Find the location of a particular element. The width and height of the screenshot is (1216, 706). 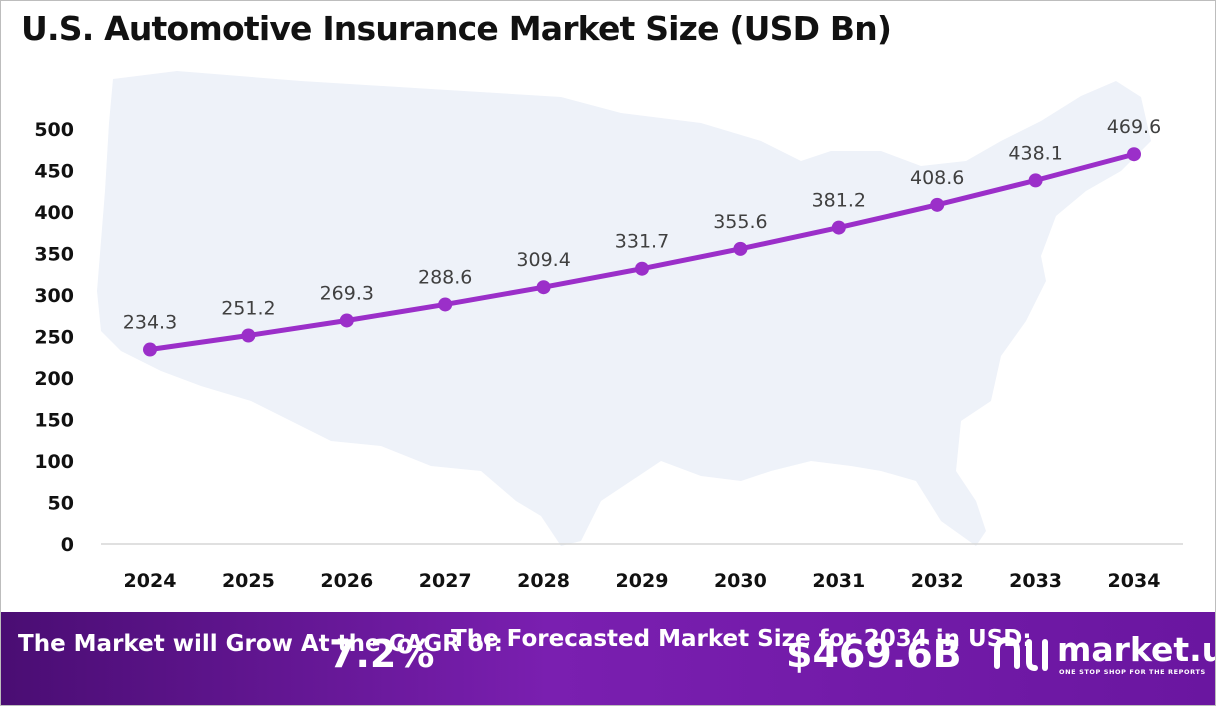

data-label: 469.6 is located at coordinates (1134, 127).